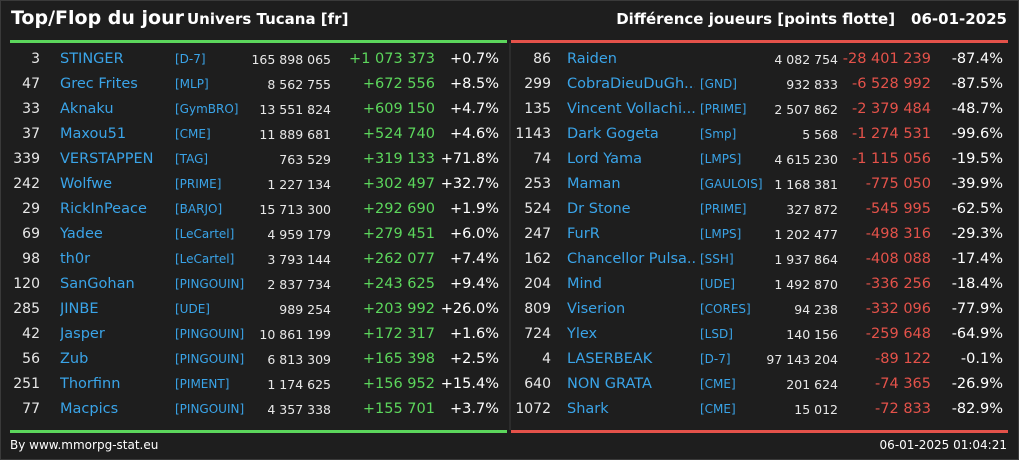 This screenshot has height=460, width=1019. I want to click on player-name-link: STINGER, so click(92, 59).